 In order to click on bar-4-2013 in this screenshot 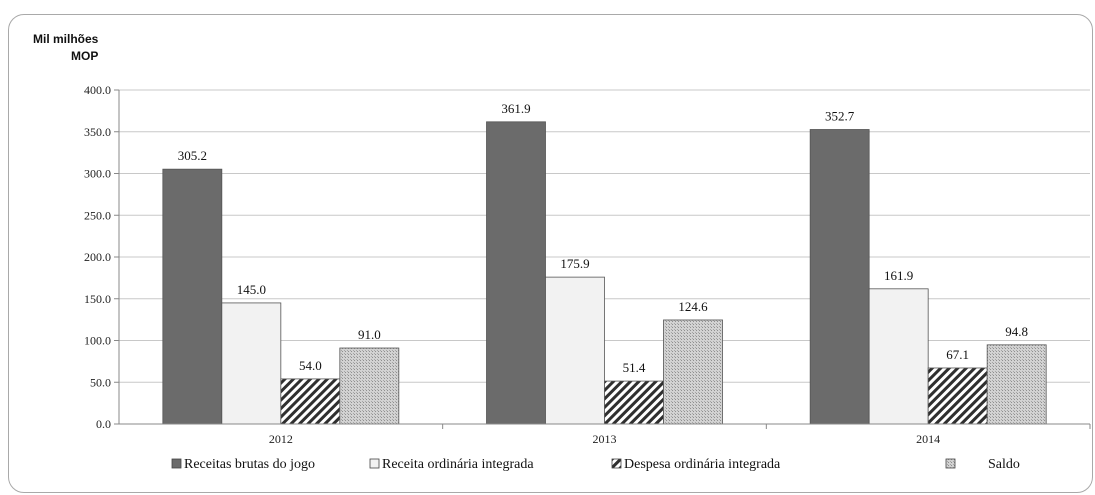, I will do `click(693, 372)`.